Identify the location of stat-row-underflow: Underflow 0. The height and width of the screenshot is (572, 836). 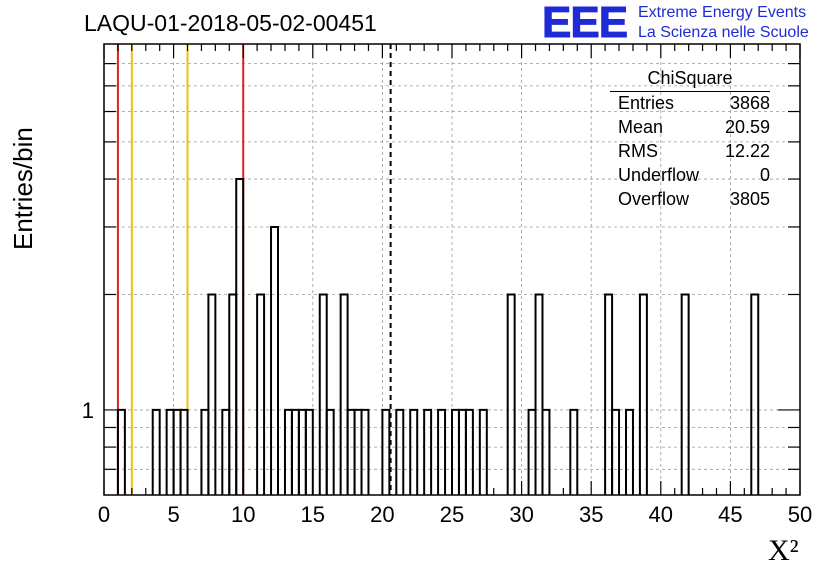
(694, 177).